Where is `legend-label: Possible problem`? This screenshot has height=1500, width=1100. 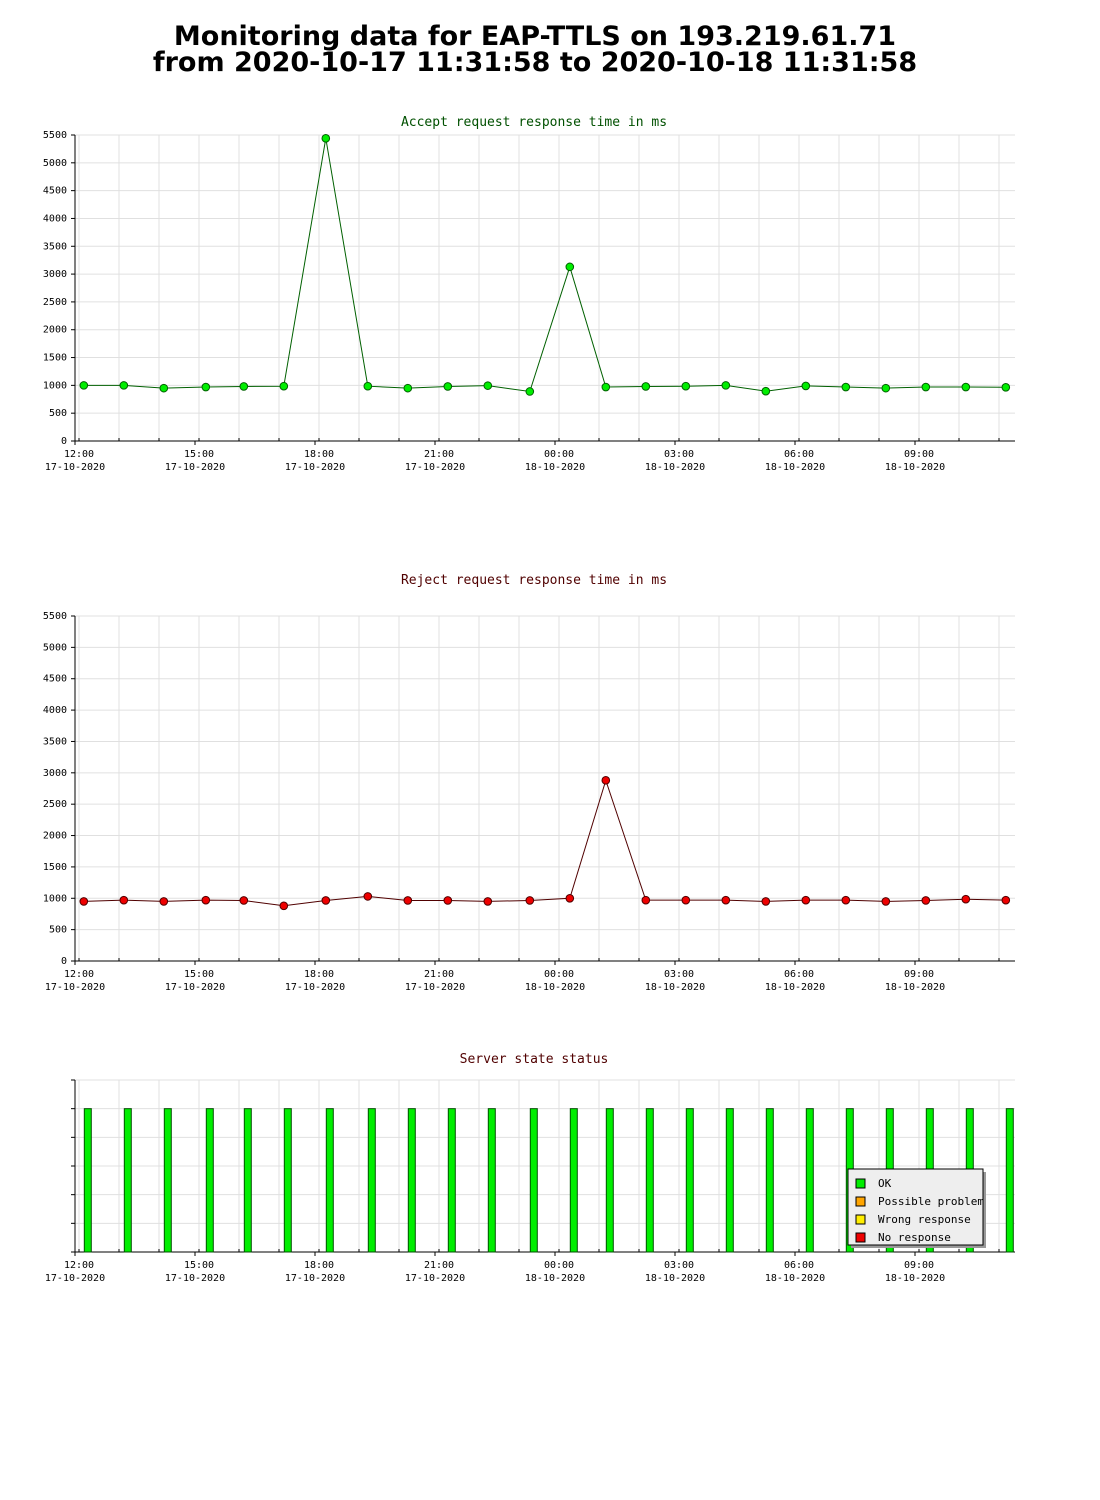
legend-label: Possible problem is located at coordinates (931, 1201).